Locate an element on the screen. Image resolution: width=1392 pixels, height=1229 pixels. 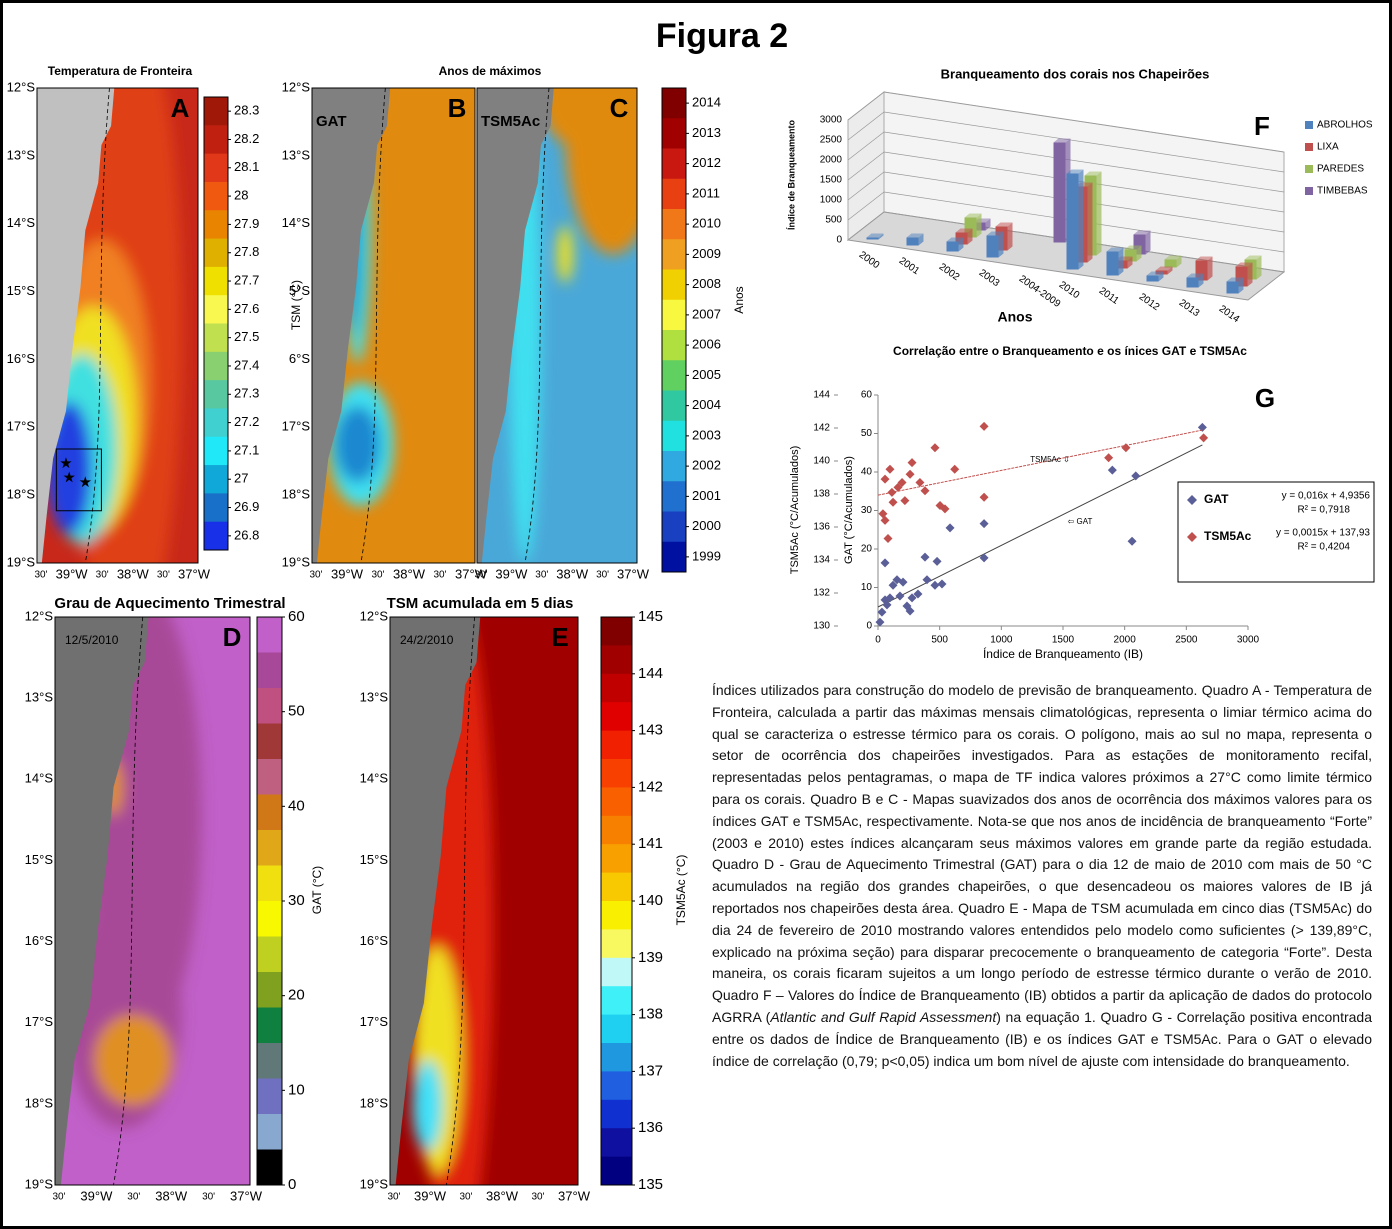
lat-label: 15°S is located at coordinates (39, 859).